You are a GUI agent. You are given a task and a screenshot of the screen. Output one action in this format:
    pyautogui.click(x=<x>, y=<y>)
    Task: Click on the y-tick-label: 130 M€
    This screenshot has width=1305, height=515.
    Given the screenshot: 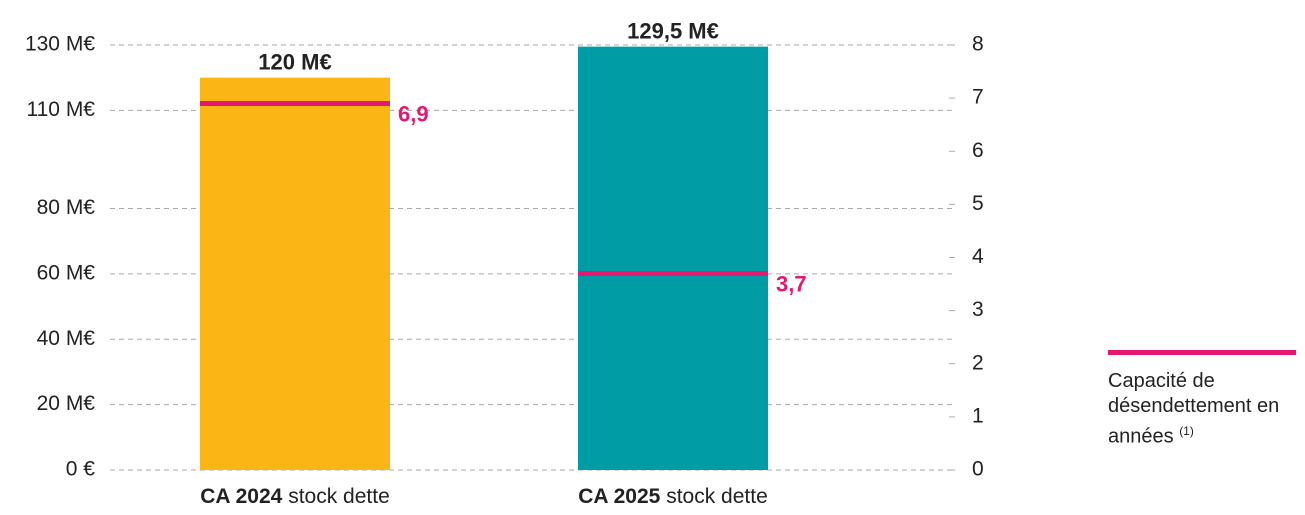 What is the action you would take?
    pyautogui.click(x=60, y=44)
    